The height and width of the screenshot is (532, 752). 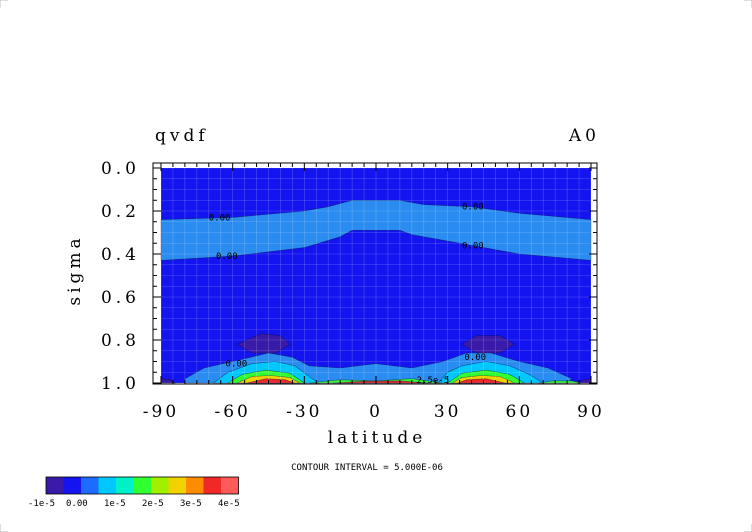 I want to click on y-axis-label: sigma, so click(x=75, y=269).